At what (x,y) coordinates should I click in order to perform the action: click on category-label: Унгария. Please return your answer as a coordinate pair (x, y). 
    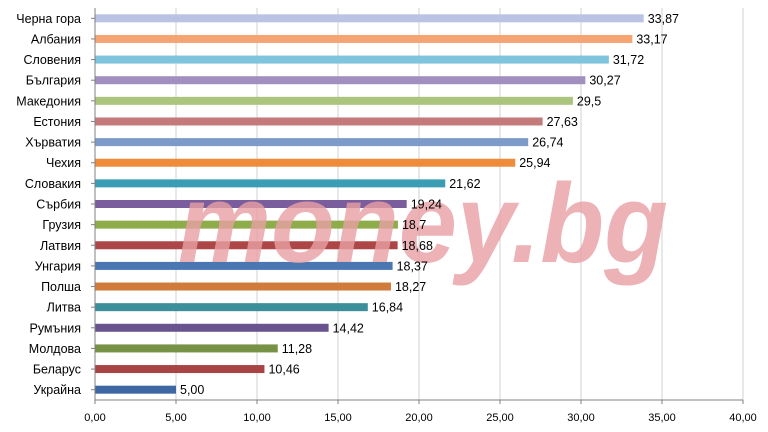
    Looking at the image, I should click on (58, 266).